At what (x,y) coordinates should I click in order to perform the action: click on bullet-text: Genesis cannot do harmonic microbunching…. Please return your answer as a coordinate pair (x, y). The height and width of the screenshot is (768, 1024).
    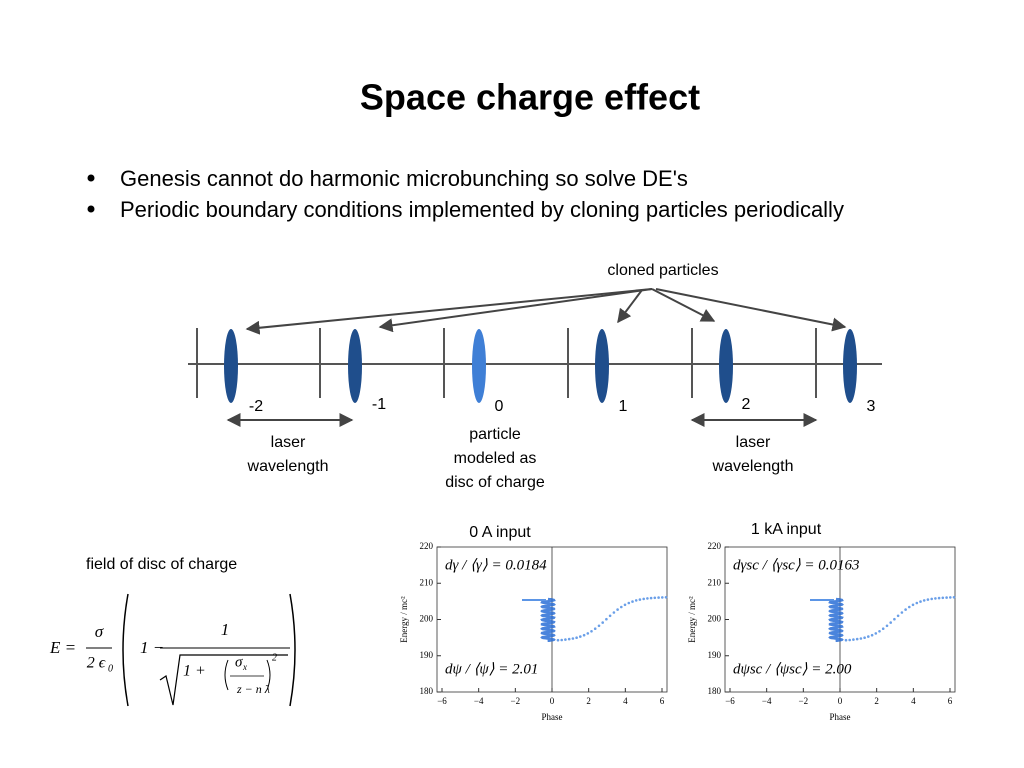
    Looking at the image, I should click on (404, 178).